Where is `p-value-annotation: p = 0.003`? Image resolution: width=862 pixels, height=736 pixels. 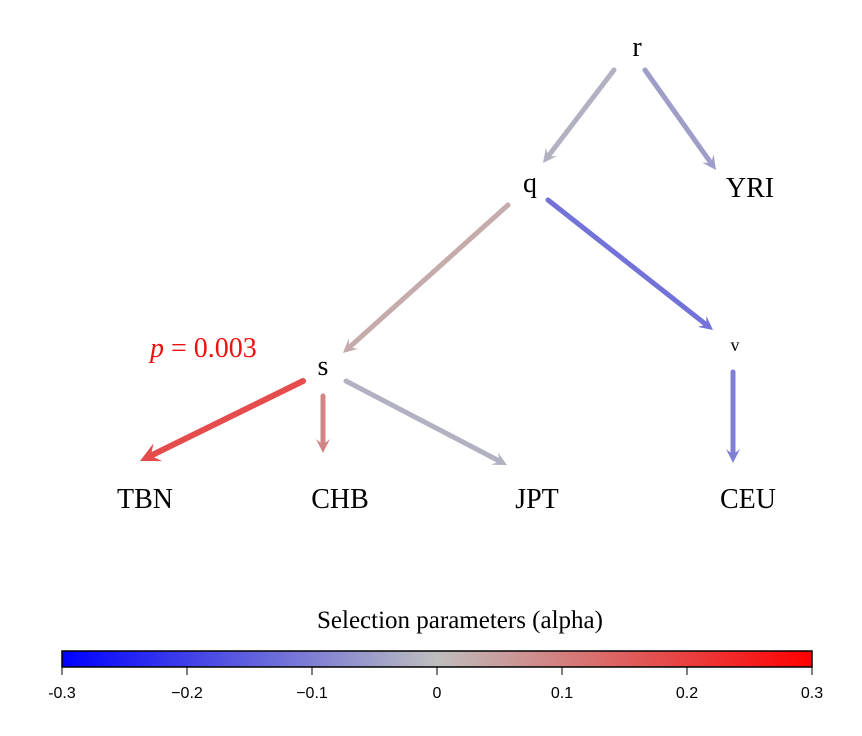
p-value-annotation: p = 0.003 is located at coordinates (202, 348).